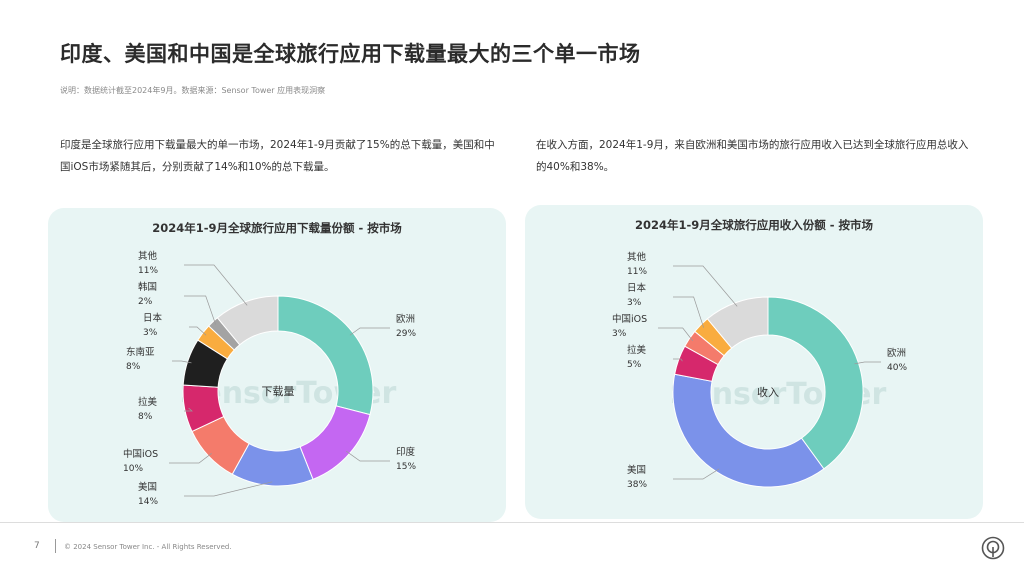 This screenshot has width=1024, height=576. Describe the element at coordinates (634, 365) in the screenshot. I see `slice-value-latam: 5%` at that location.